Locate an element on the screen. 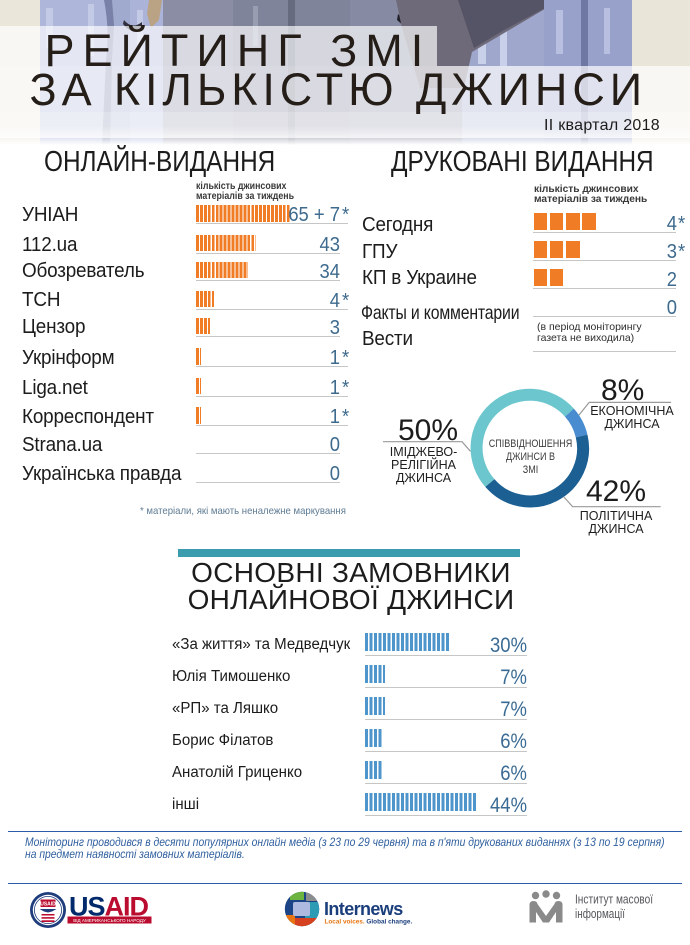 This screenshot has width=690, height=945. svg-text: Інститут масової is located at coordinates (614, 900).